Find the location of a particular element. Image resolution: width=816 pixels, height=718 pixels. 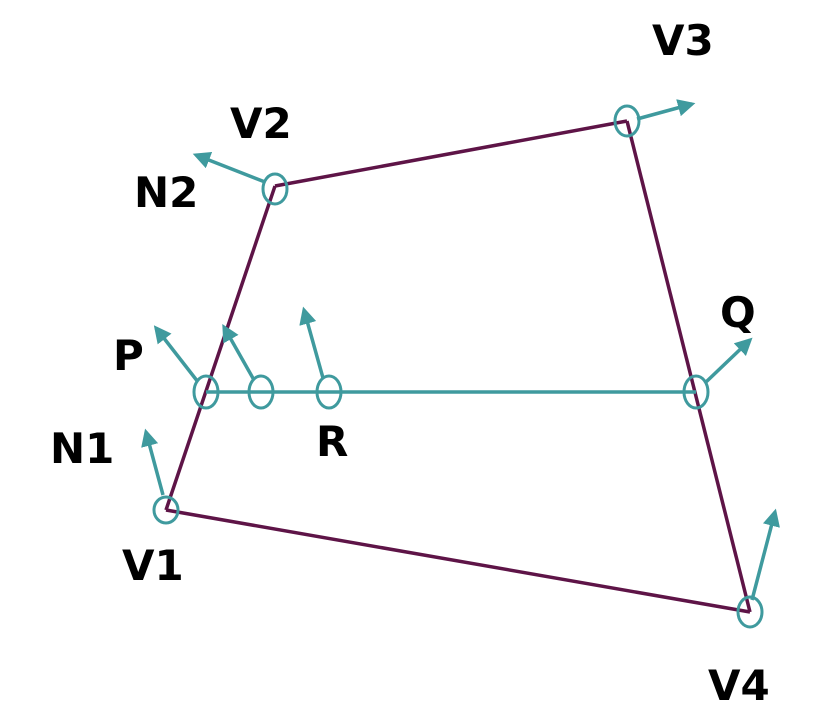

normal-arrow-edge-point is located at coordinates (239, 352).